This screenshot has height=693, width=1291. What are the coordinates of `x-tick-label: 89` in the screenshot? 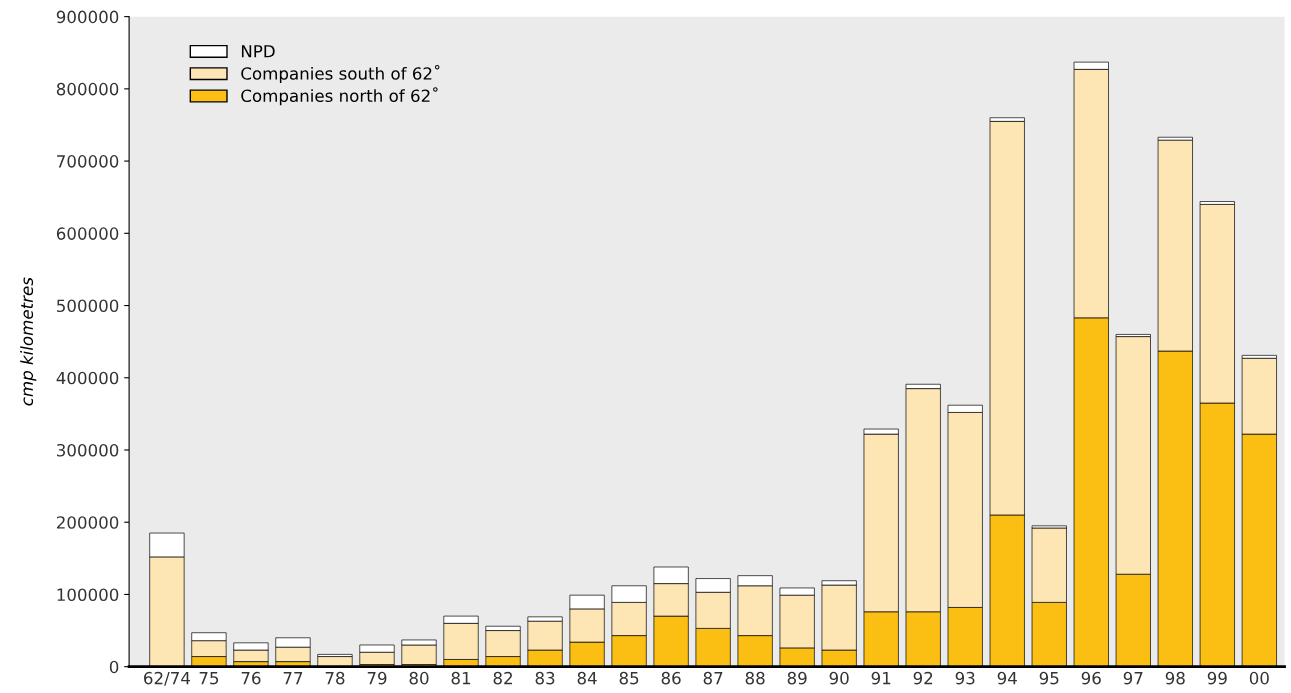 It's located at (797, 678).